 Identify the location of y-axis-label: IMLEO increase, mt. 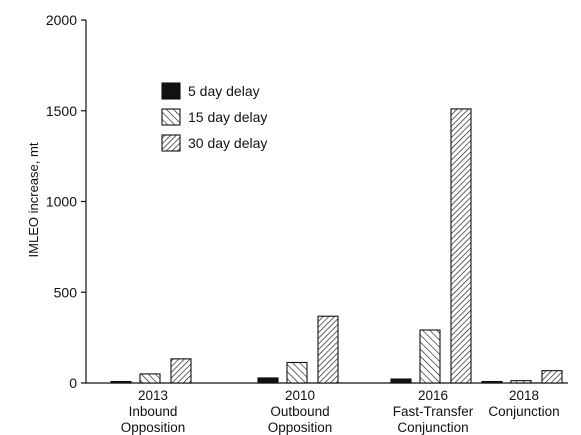
(33, 199).